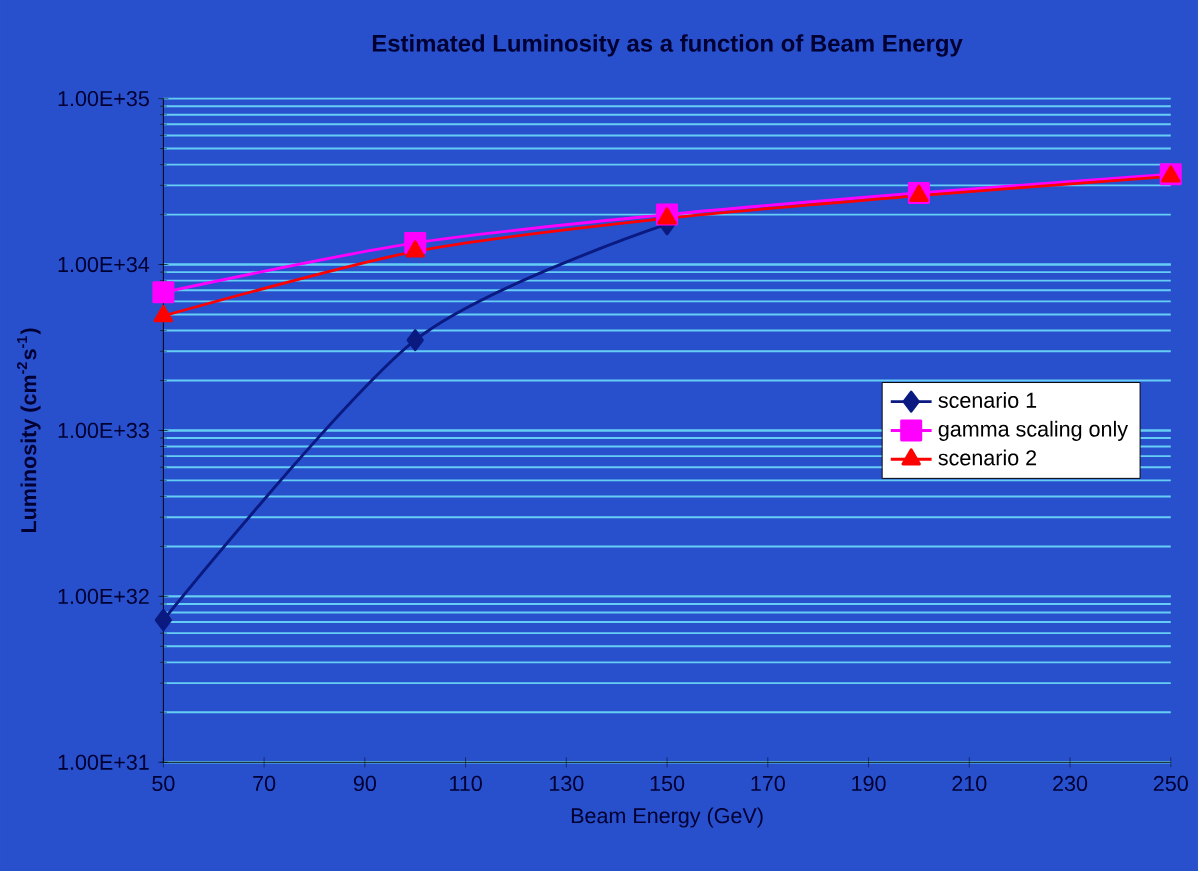 Image resolution: width=1198 pixels, height=871 pixels. Describe the element at coordinates (987, 457) in the screenshot. I see `legend-label: scenario 2` at that location.